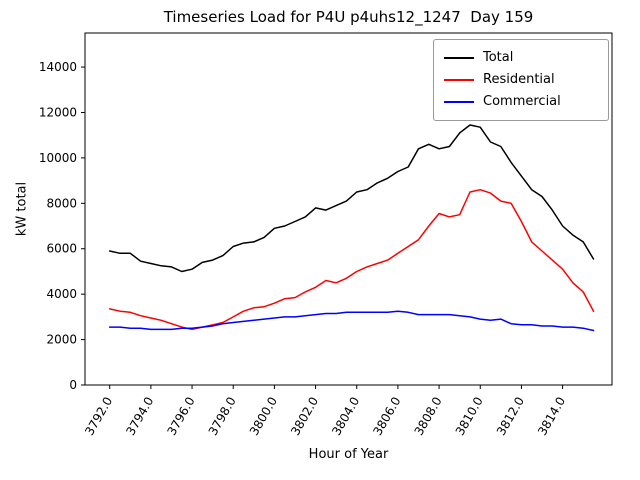  What do you see at coordinates (139, 416) in the screenshot?
I see `x-tick-label: 3794.0` at bounding box center [139, 416].